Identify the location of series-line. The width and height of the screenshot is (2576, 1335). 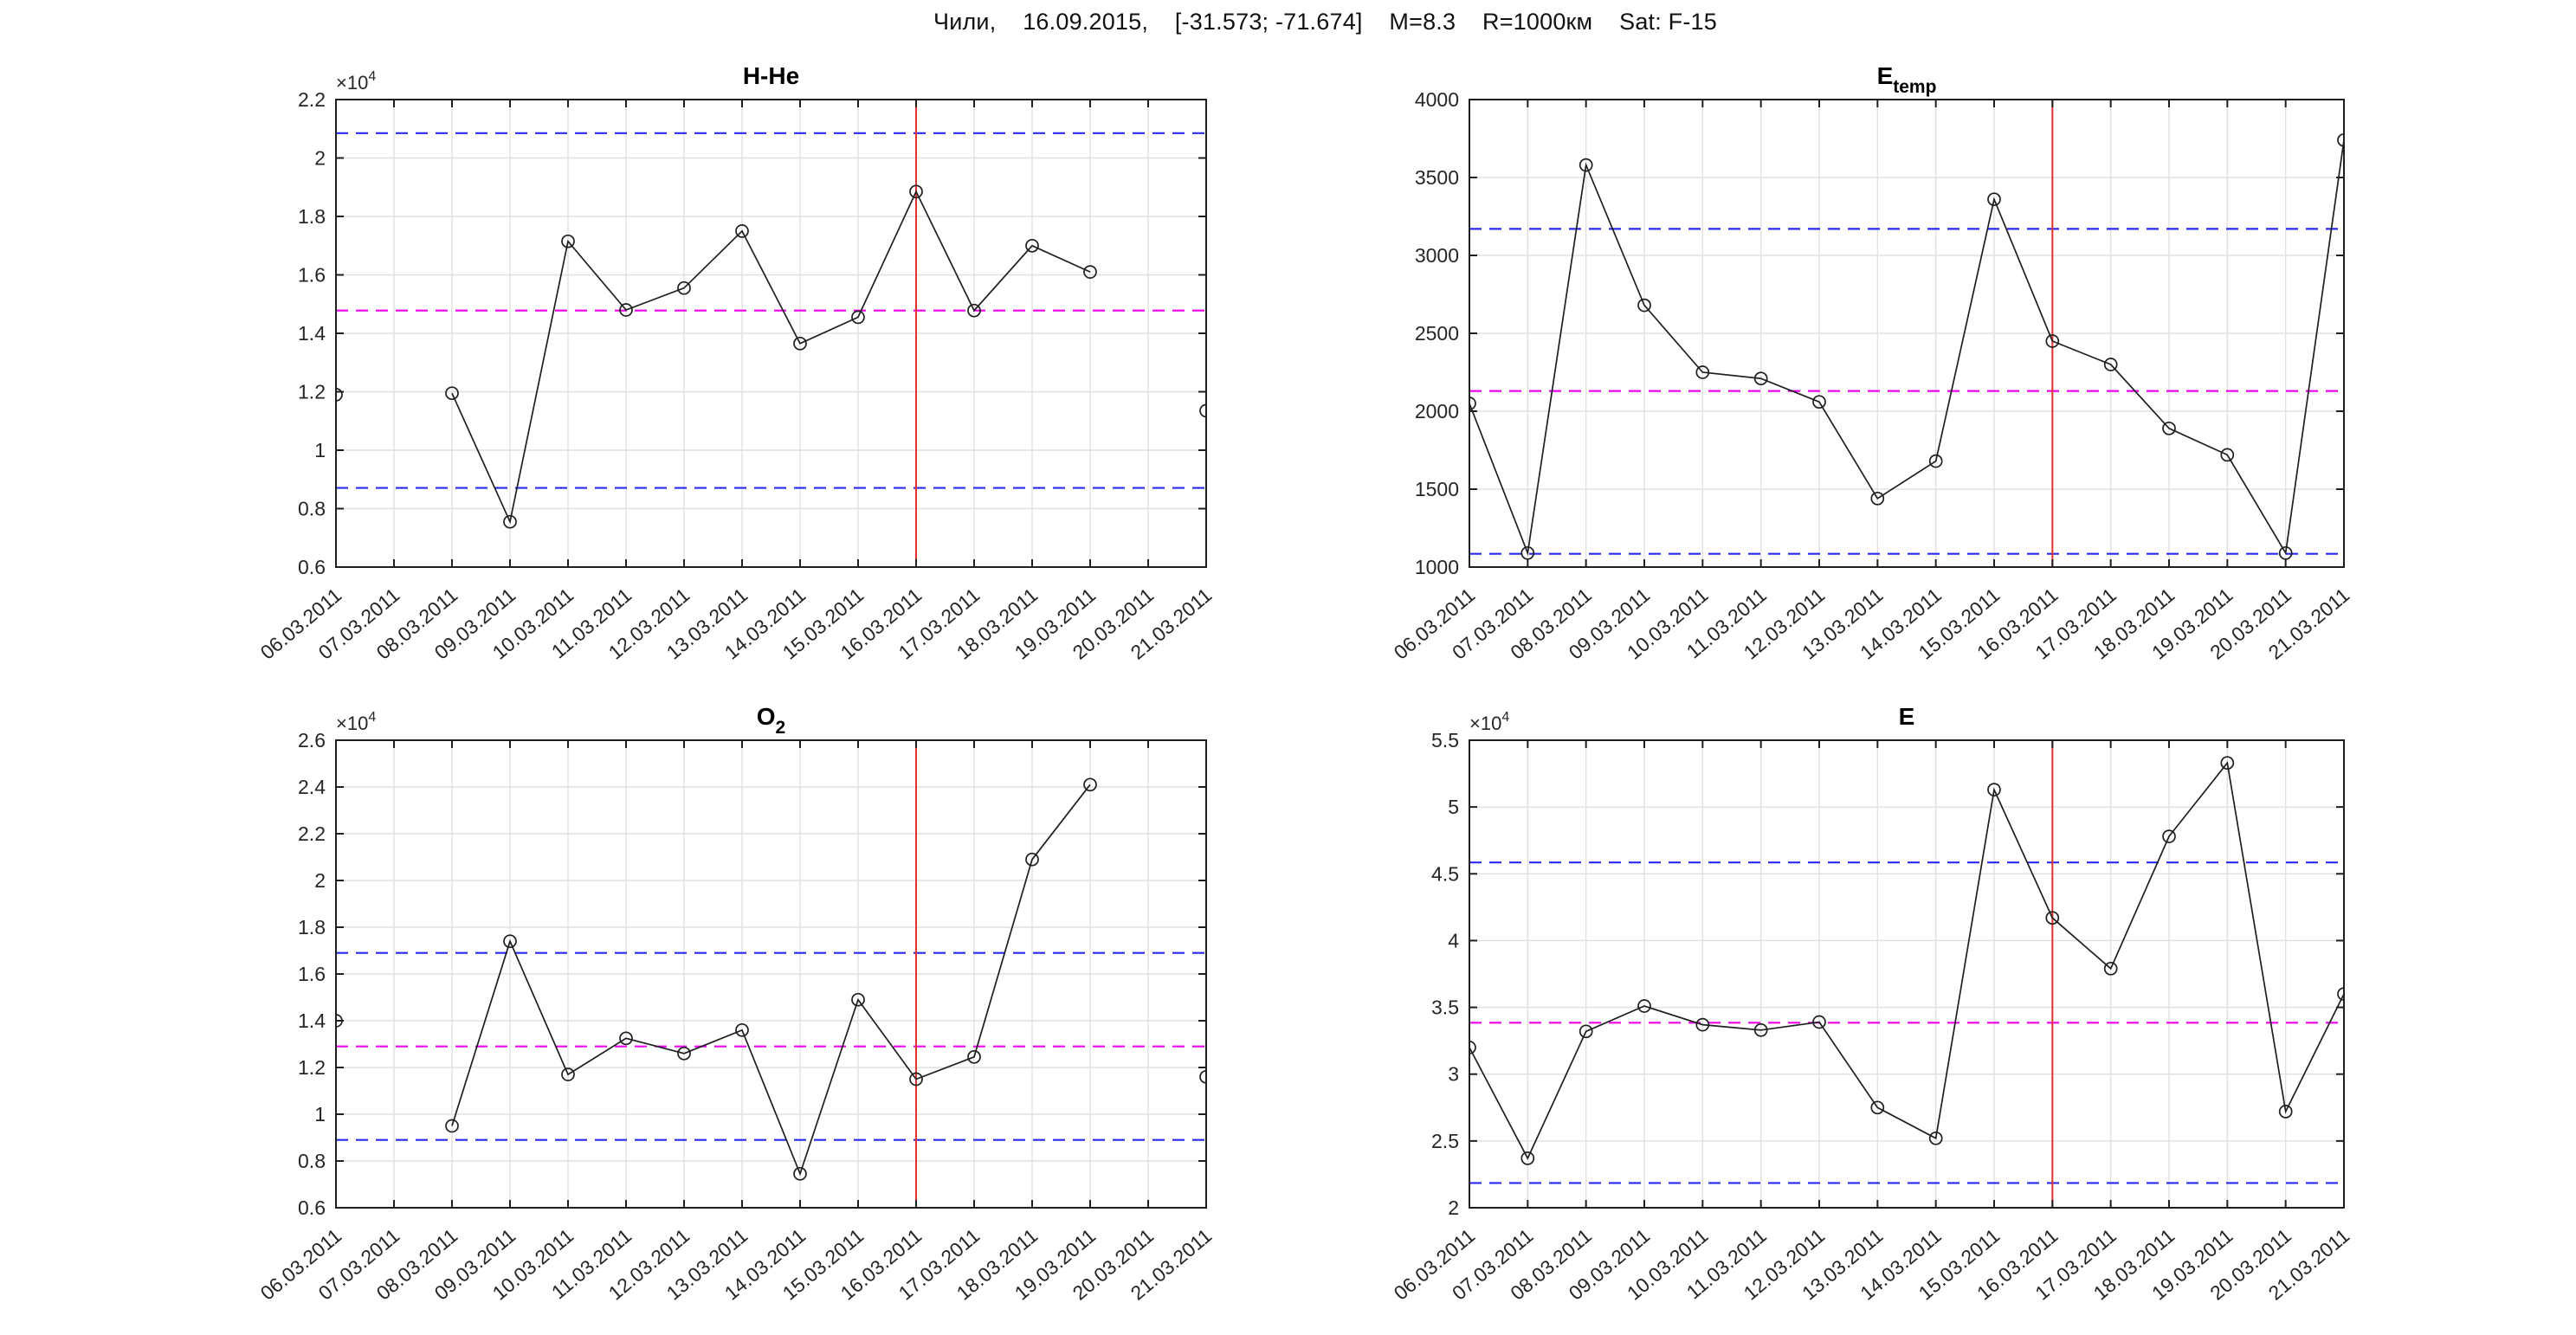
(1906, 960).